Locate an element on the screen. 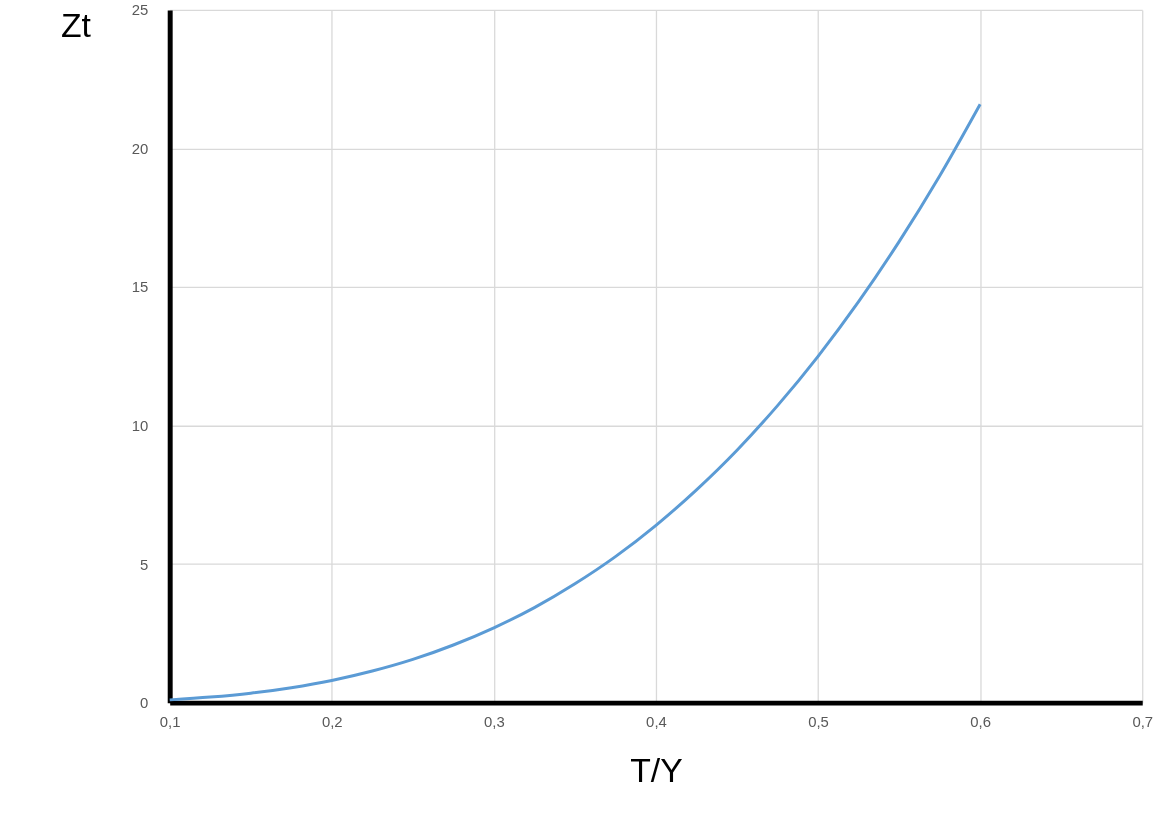 This screenshot has width=1173, height=832. x-tick-label: 0,2 is located at coordinates (332, 721).